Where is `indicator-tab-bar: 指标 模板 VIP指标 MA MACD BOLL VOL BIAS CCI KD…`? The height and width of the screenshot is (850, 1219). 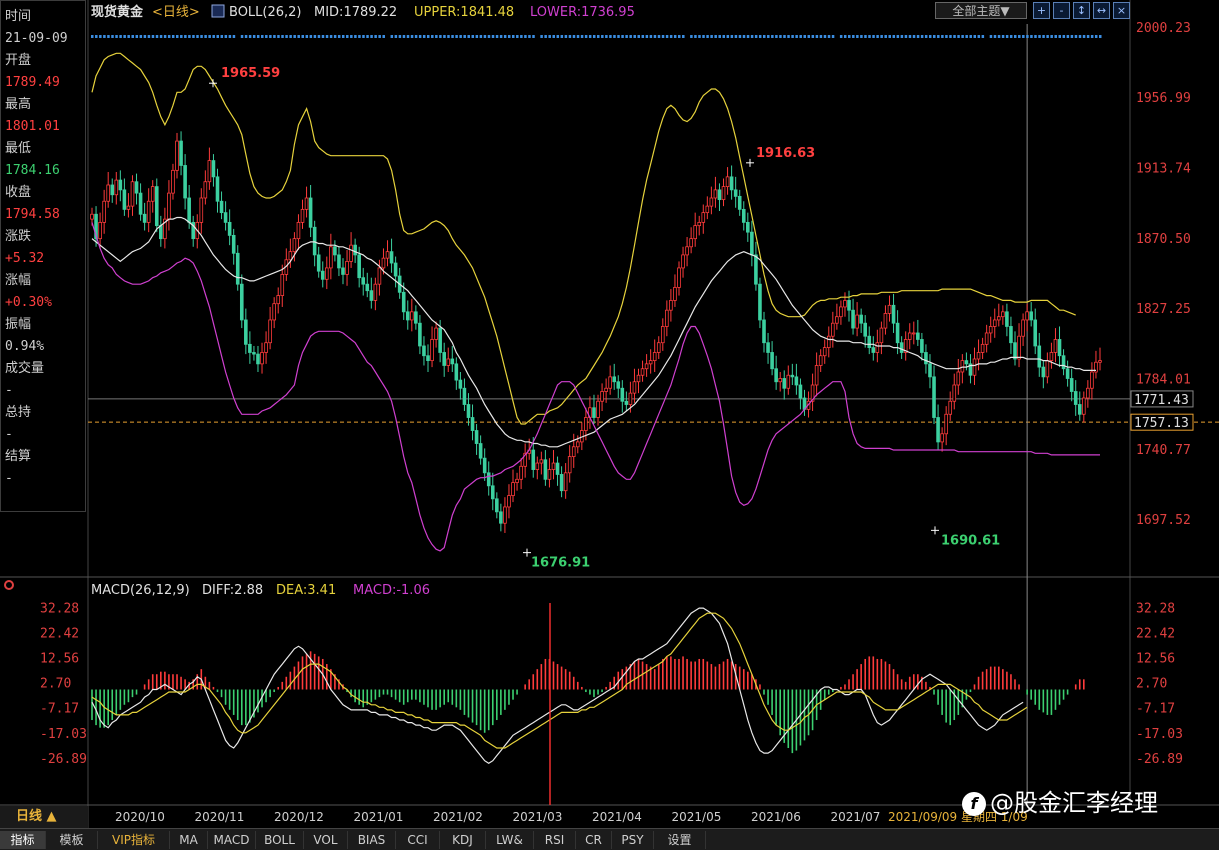 indicator-tab-bar: 指标 模板 VIP指标 MA MACD BOLL VOL BIAS CCI KD… is located at coordinates (609, 839).